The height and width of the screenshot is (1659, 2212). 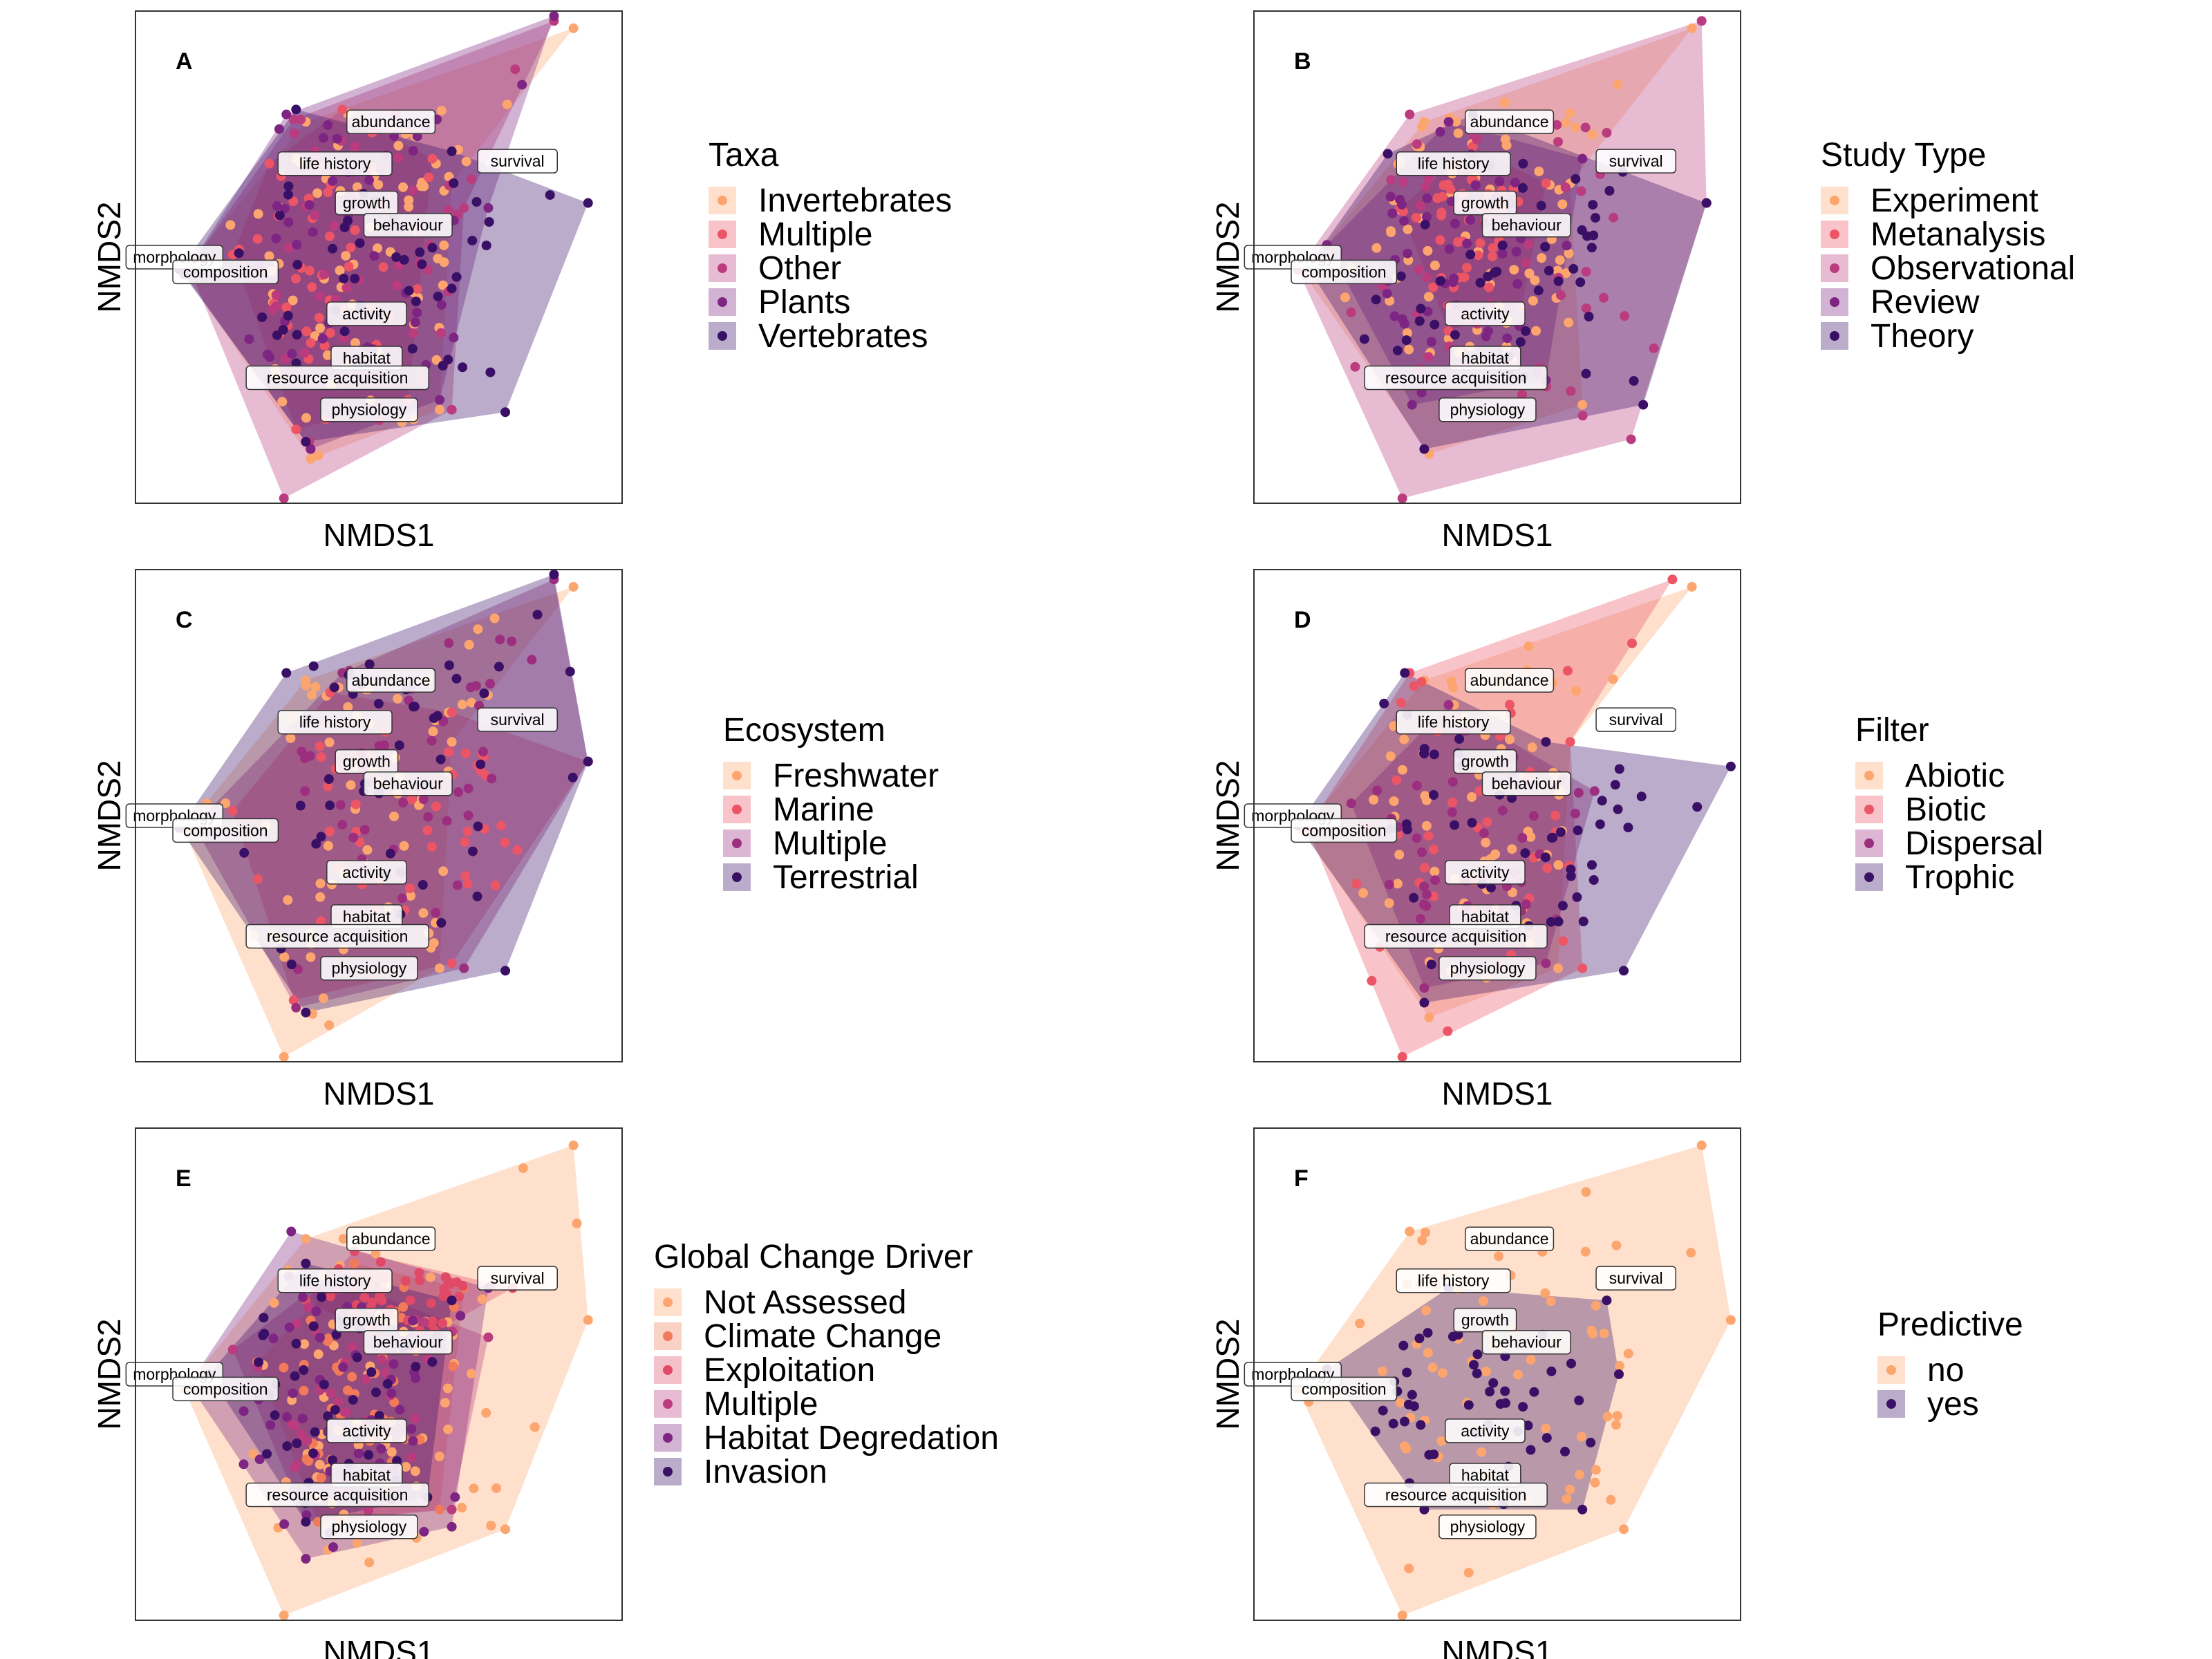 I want to click on legend-item: Review, so click(x=1900, y=303).